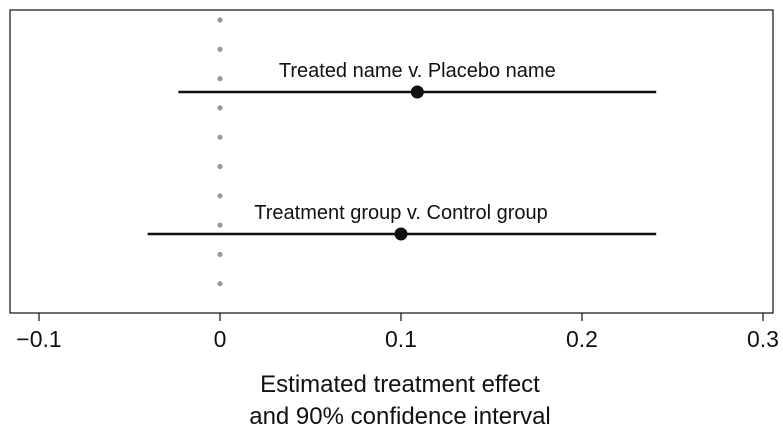 This screenshot has width=783, height=430. Describe the element at coordinates (763, 339) in the screenshot. I see `x-tick-label: 0.3` at that location.